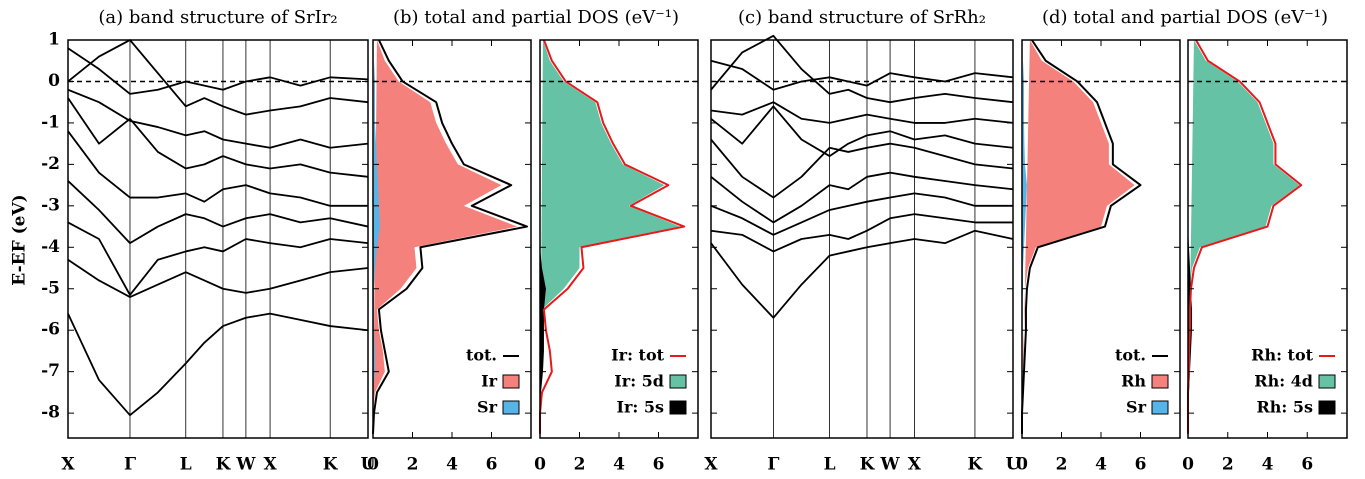 The width and height of the screenshot is (1365, 479). What do you see at coordinates (640, 407) in the screenshot?
I see `legend-label: Ir: 5s` at bounding box center [640, 407].